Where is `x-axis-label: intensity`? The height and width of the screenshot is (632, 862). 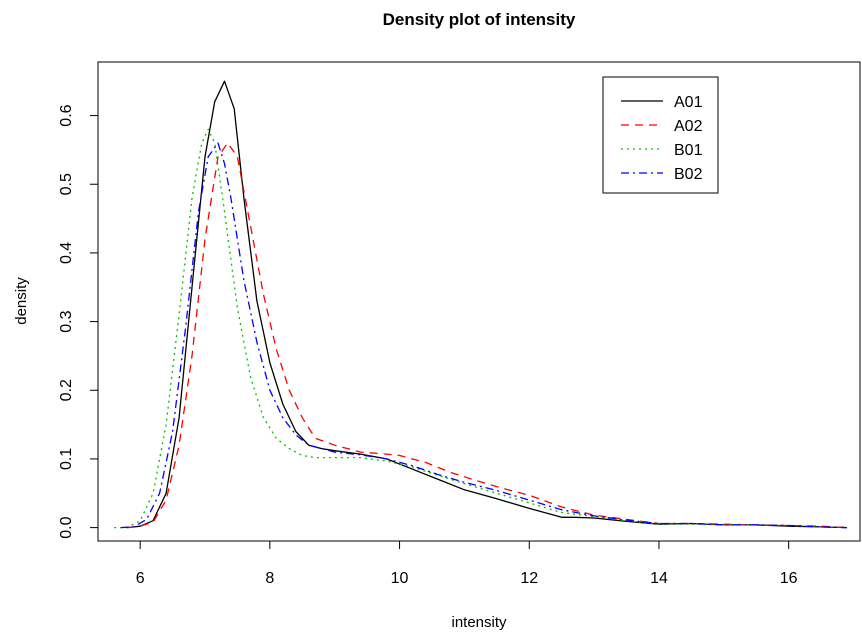 x-axis-label: intensity is located at coordinates (479, 622).